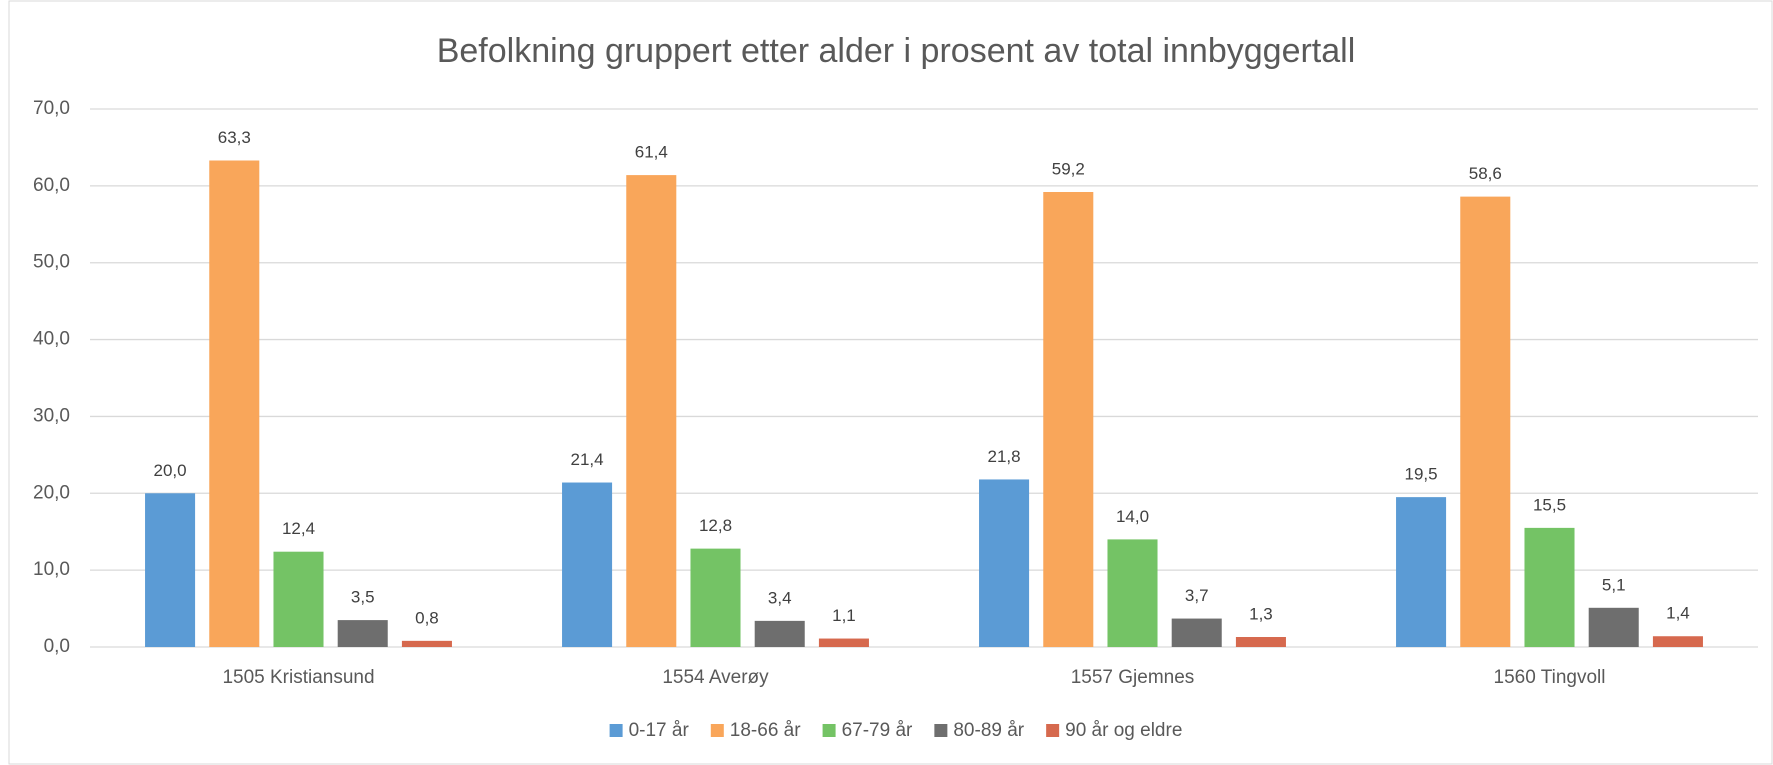  I want to click on value-label: 1,1, so click(844, 615).